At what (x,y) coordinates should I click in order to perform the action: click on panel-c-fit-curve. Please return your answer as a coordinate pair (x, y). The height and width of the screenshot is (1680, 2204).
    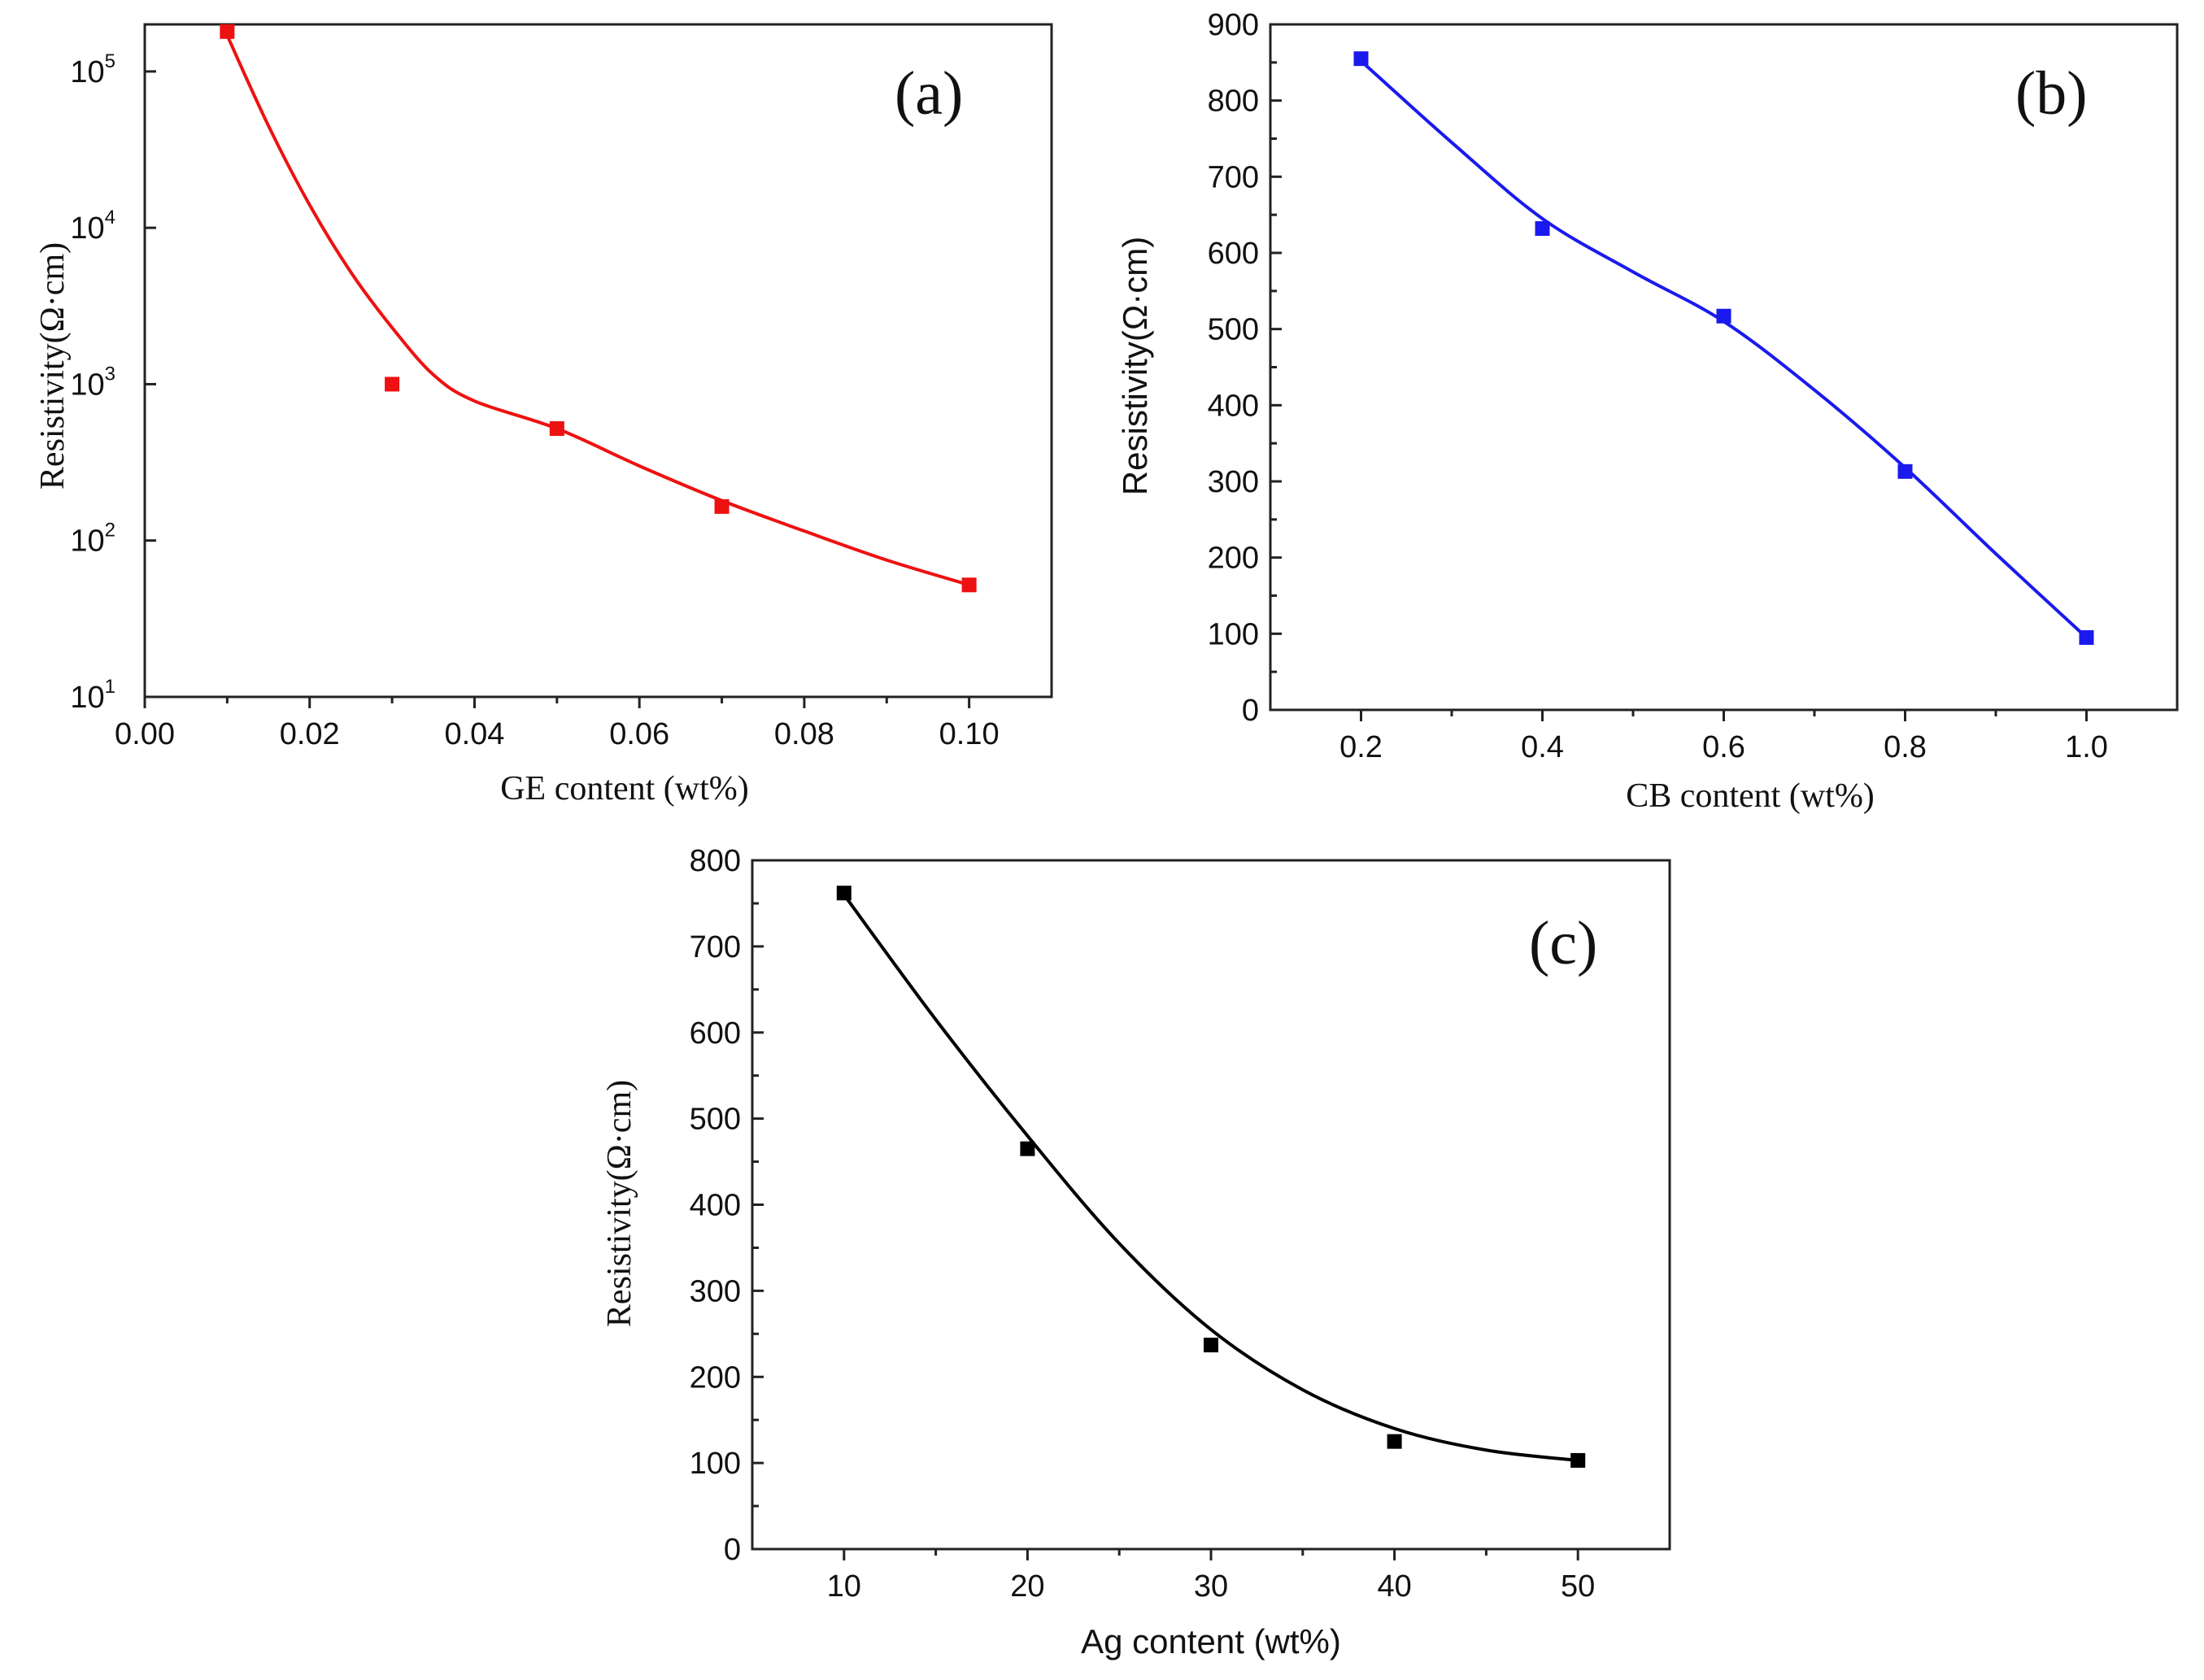
    Looking at the image, I should click on (1211, 1178).